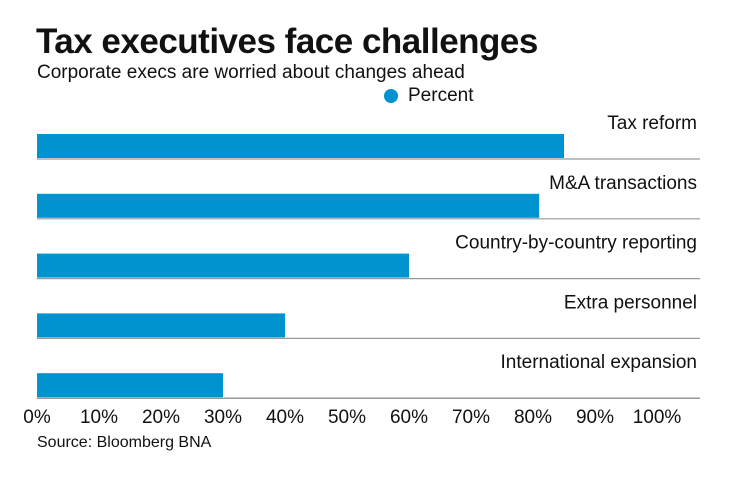 This screenshot has height=482, width=740. I want to click on x-tick-label: 80%, so click(533, 417).